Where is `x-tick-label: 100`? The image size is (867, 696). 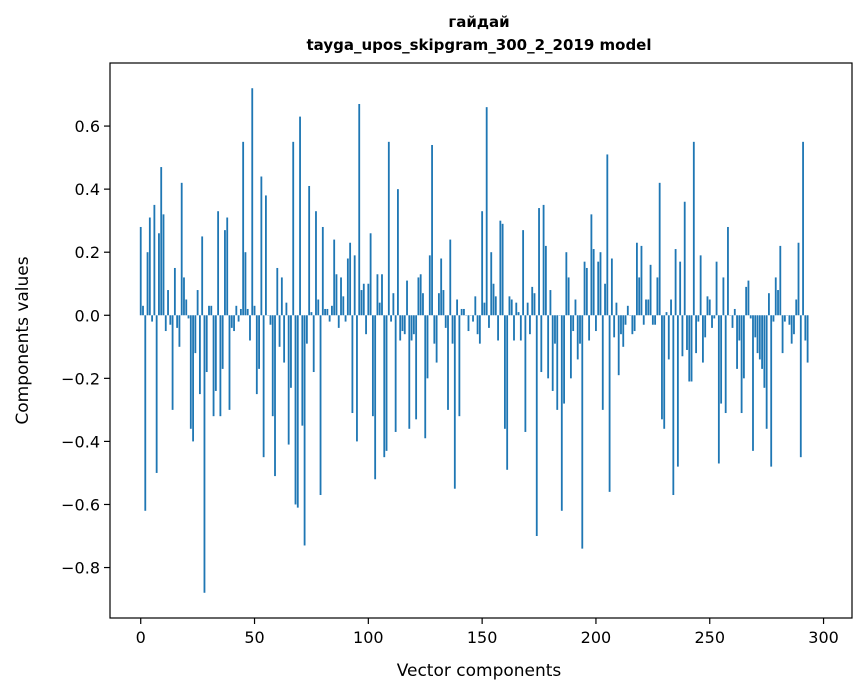 x-tick-label: 100 is located at coordinates (368, 637).